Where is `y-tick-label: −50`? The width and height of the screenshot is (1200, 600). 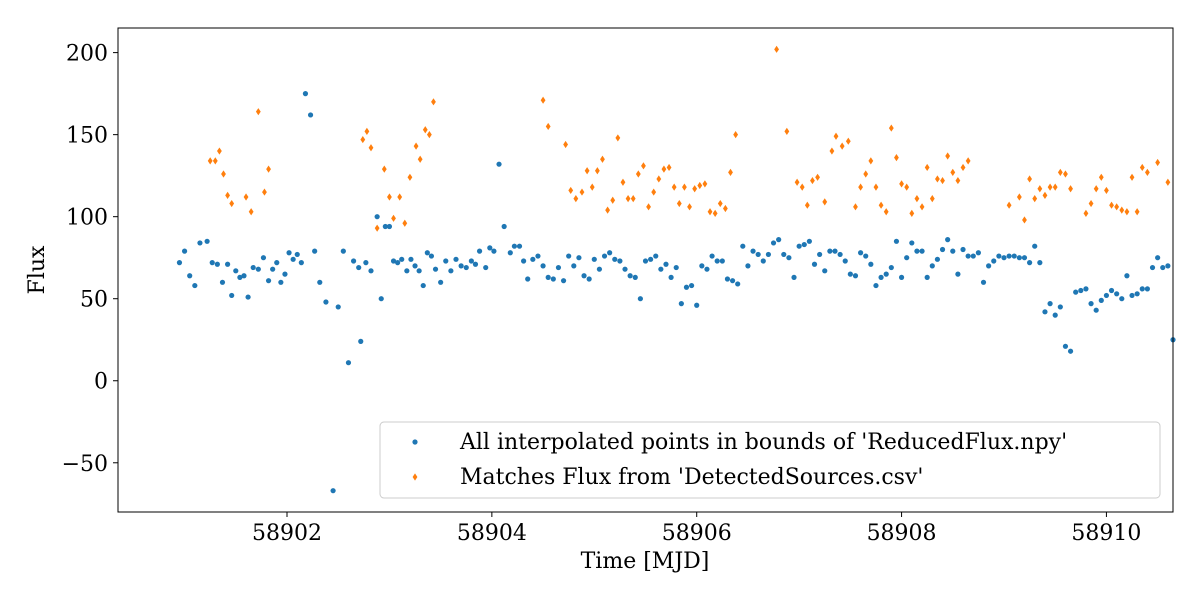
y-tick-label: −50 is located at coordinates (85, 464).